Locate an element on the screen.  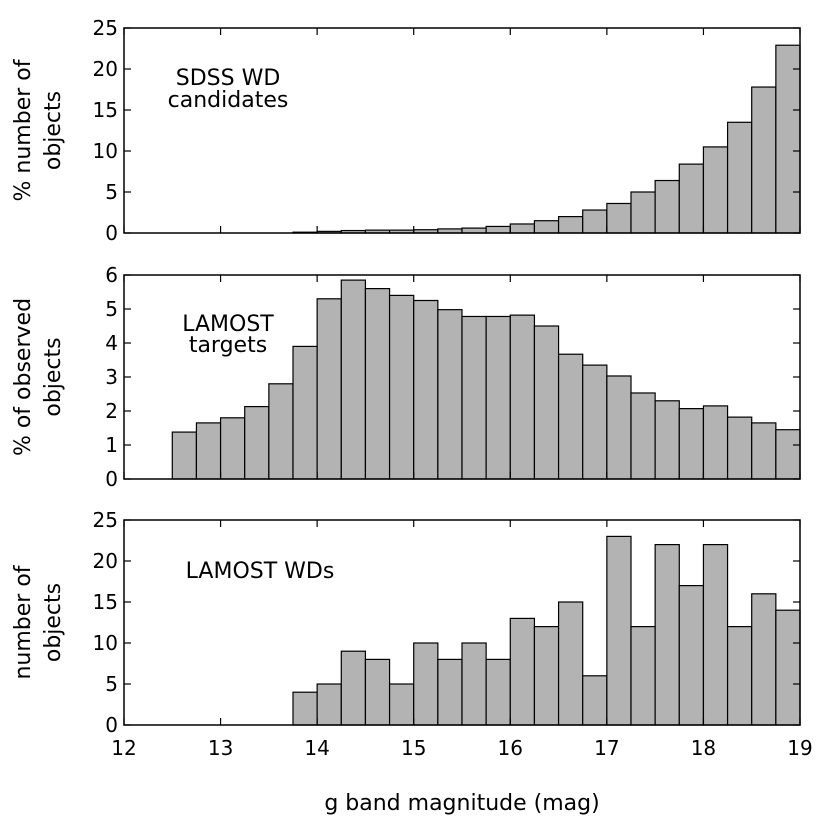
x-tick-label-2: 14 is located at coordinates (316, 748).